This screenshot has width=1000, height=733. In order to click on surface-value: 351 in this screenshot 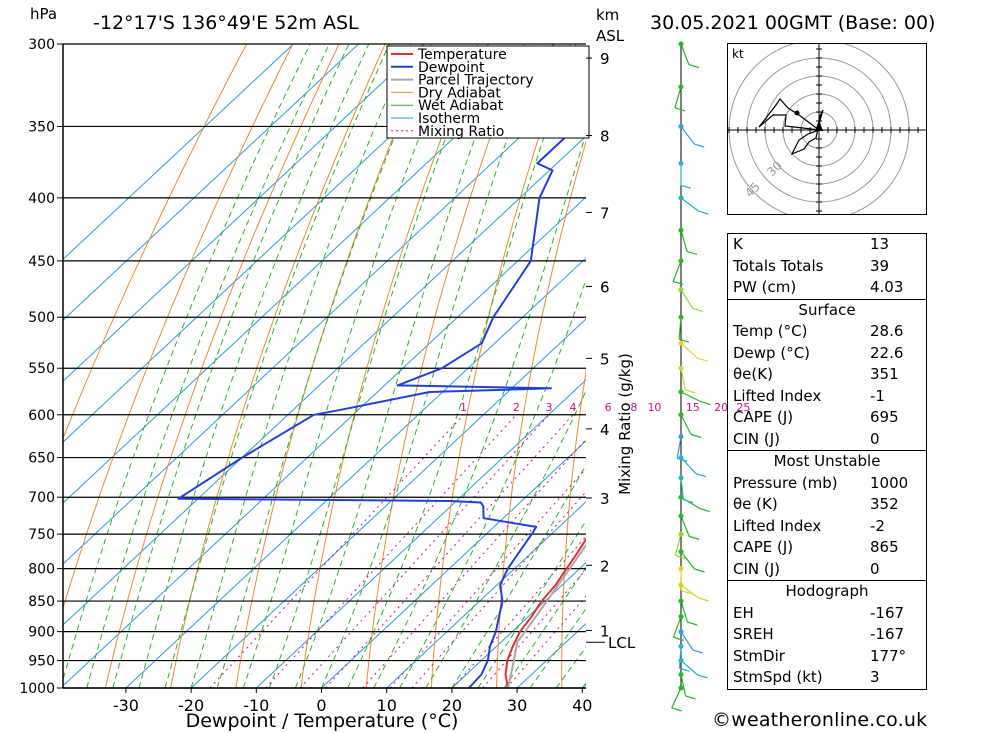, I will do `click(884, 374)`.